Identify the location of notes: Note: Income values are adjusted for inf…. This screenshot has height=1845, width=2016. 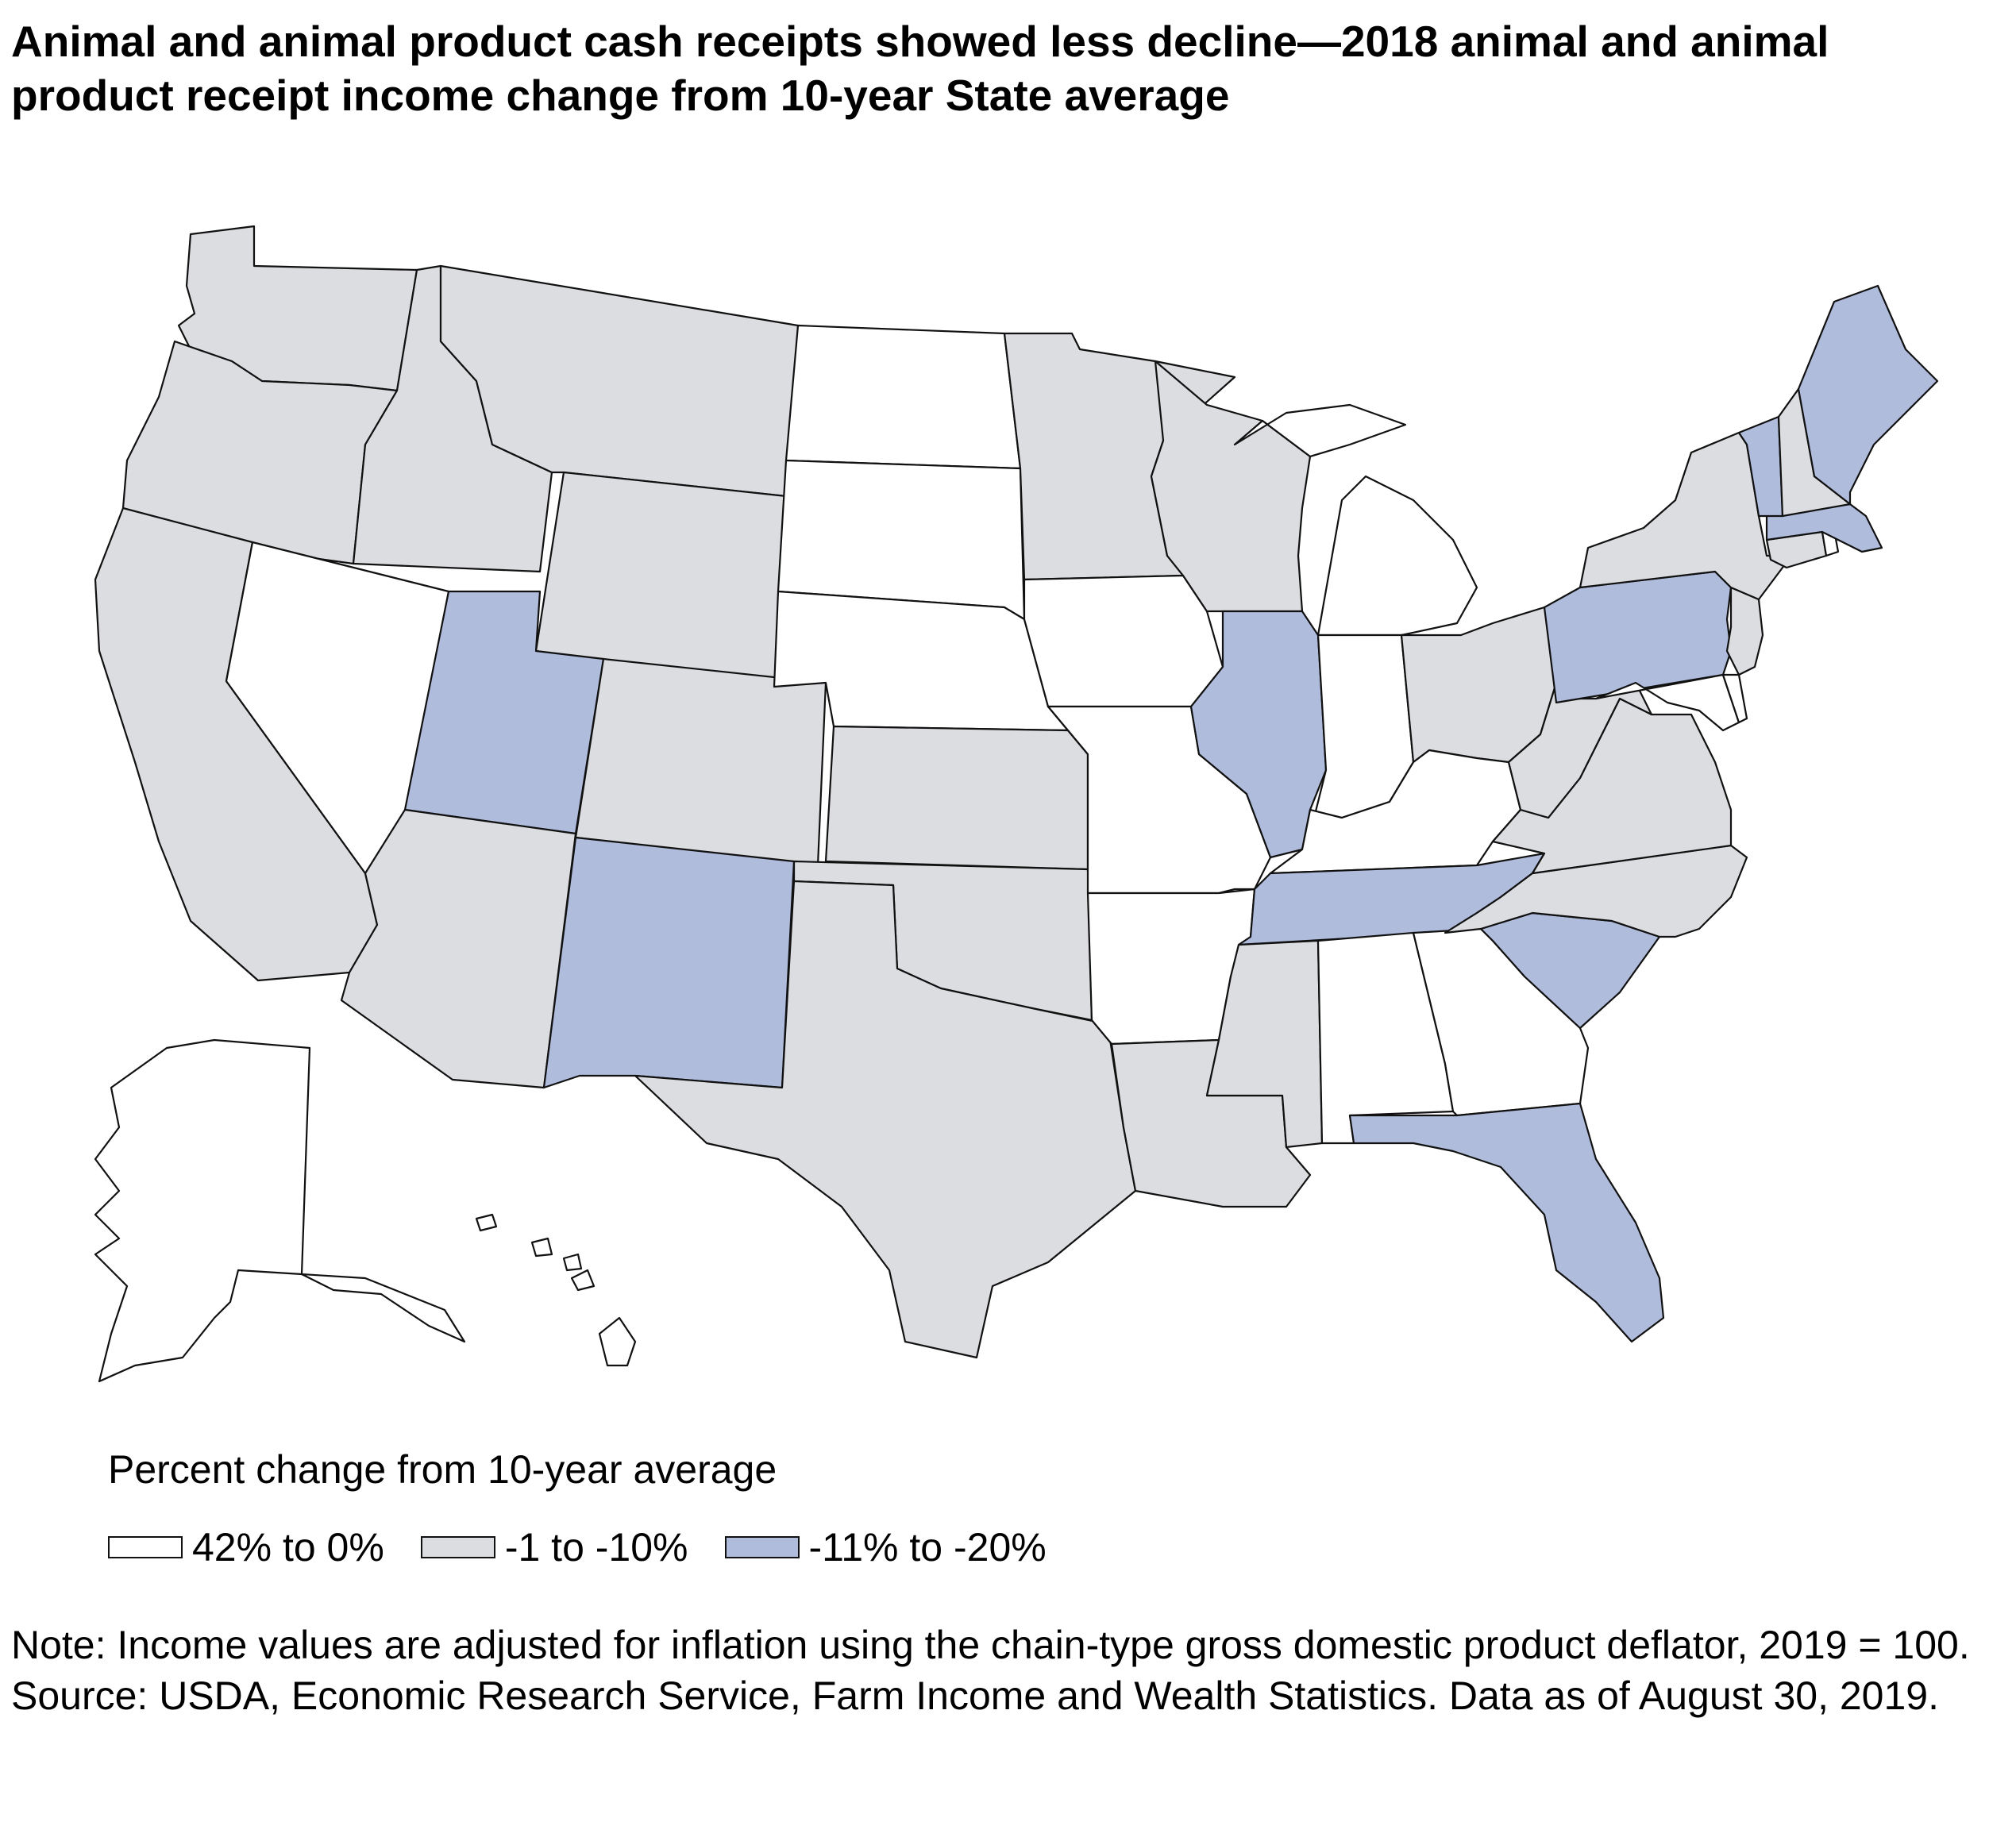
(1004, 1670).